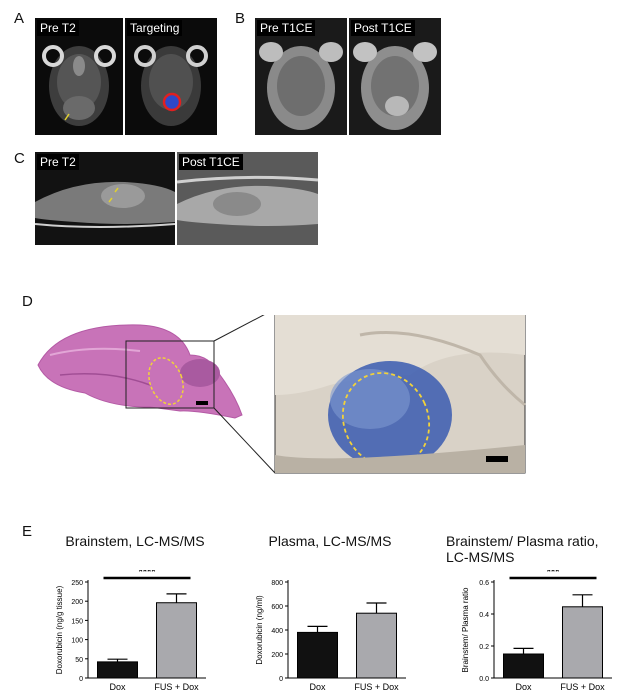 Image resolution: width=640 pixels, height=700 pixels. I want to click on y-tick-label: 250, so click(77, 583).